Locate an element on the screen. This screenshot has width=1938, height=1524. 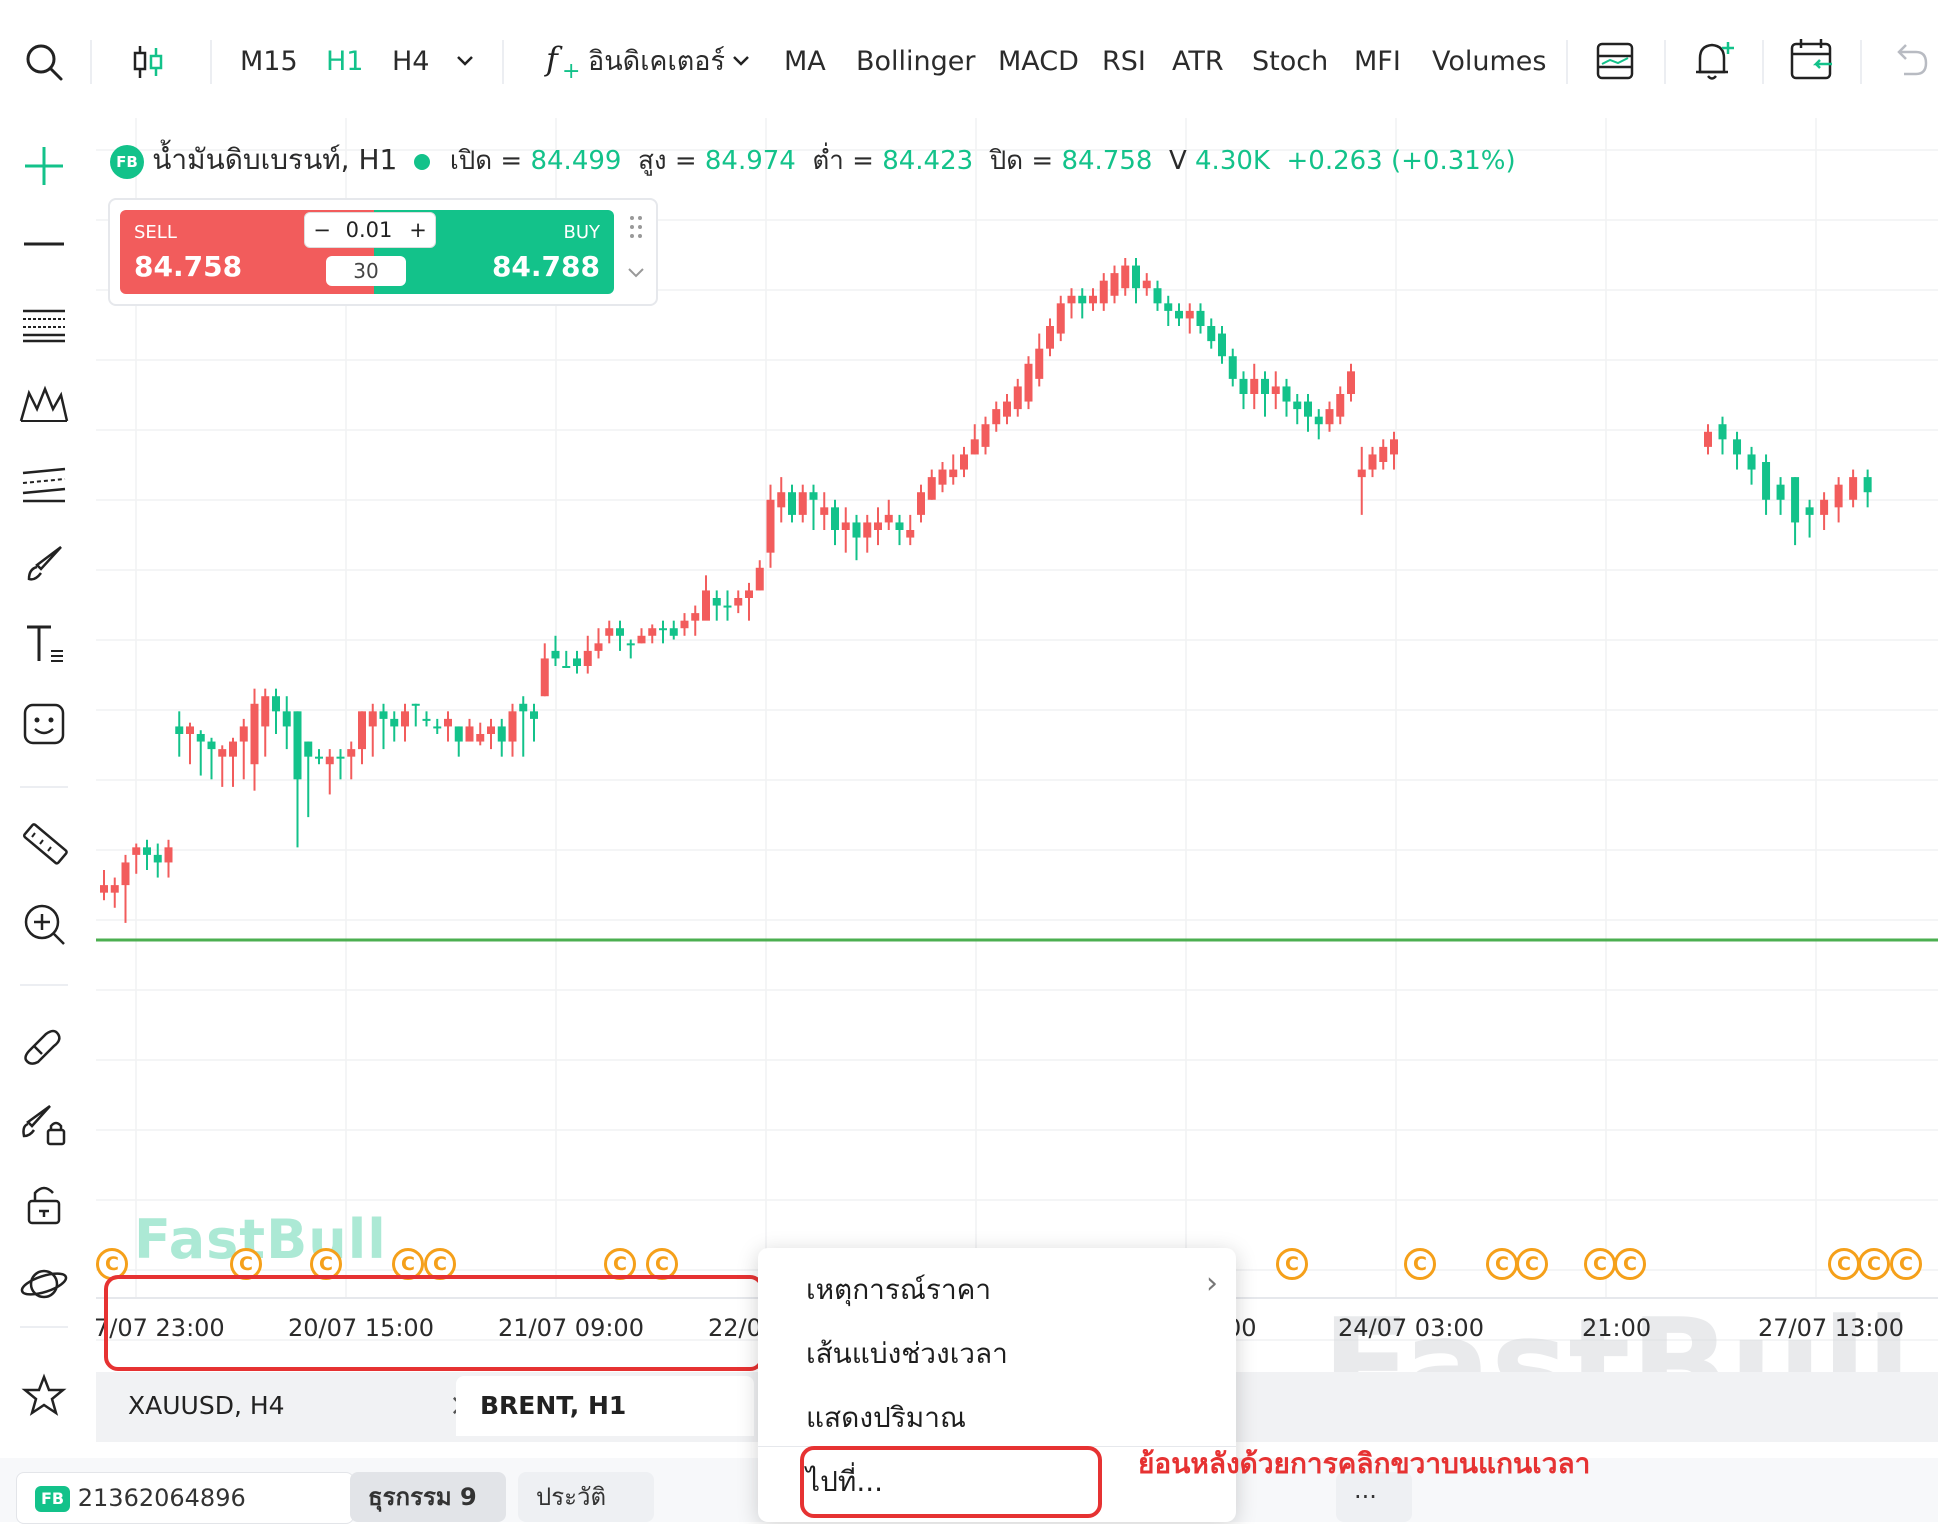
emoji-icon is located at coordinates (44, 724).